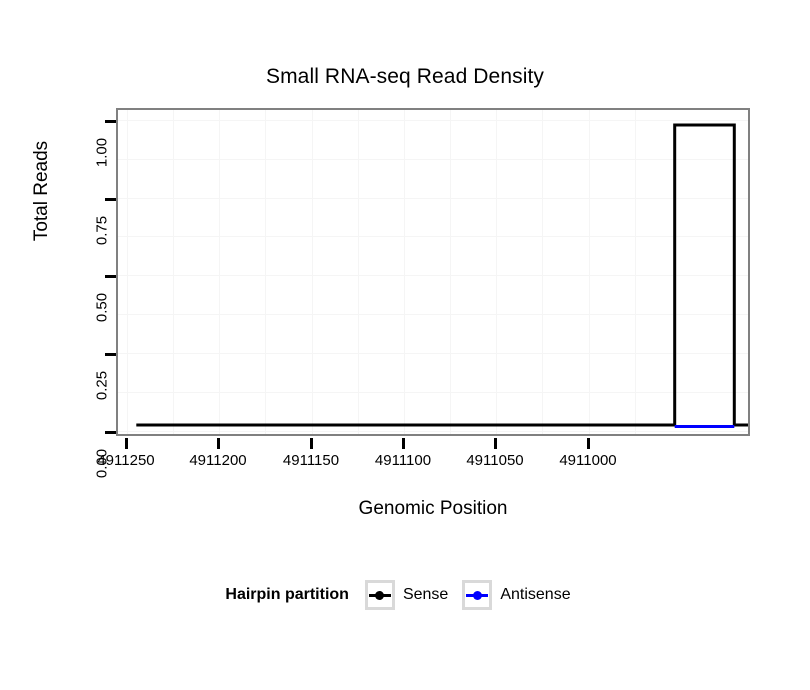  Describe the element at coordinates (433, 508) in the screenshot. I see `x-axis-title: Genomic Position` at that location.